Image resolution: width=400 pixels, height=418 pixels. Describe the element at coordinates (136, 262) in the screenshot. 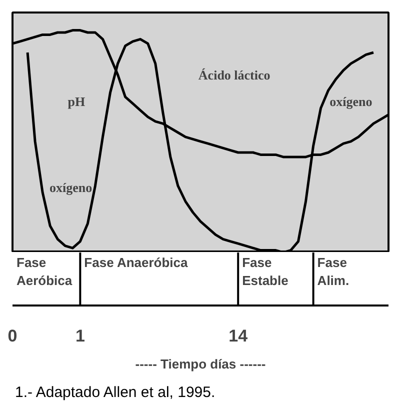

I see `text: Fase Anaeróbica` at that location.